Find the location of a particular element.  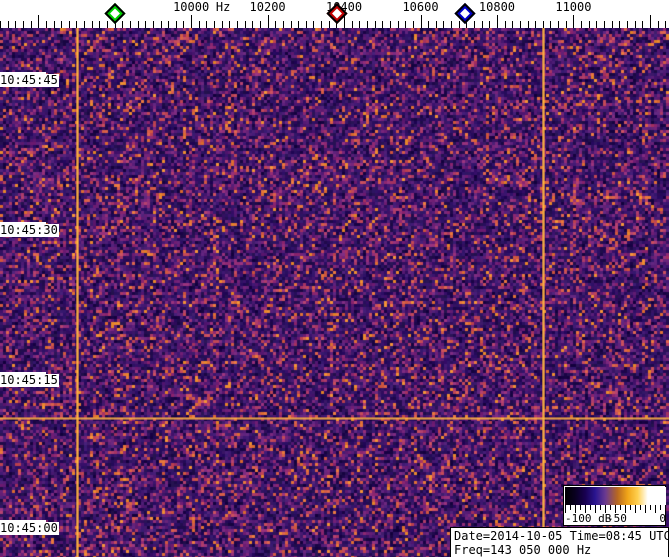

frequency-axis: 10000 10200 10400 10600 10800 11000 Hz is located at coordinates (334, 14).